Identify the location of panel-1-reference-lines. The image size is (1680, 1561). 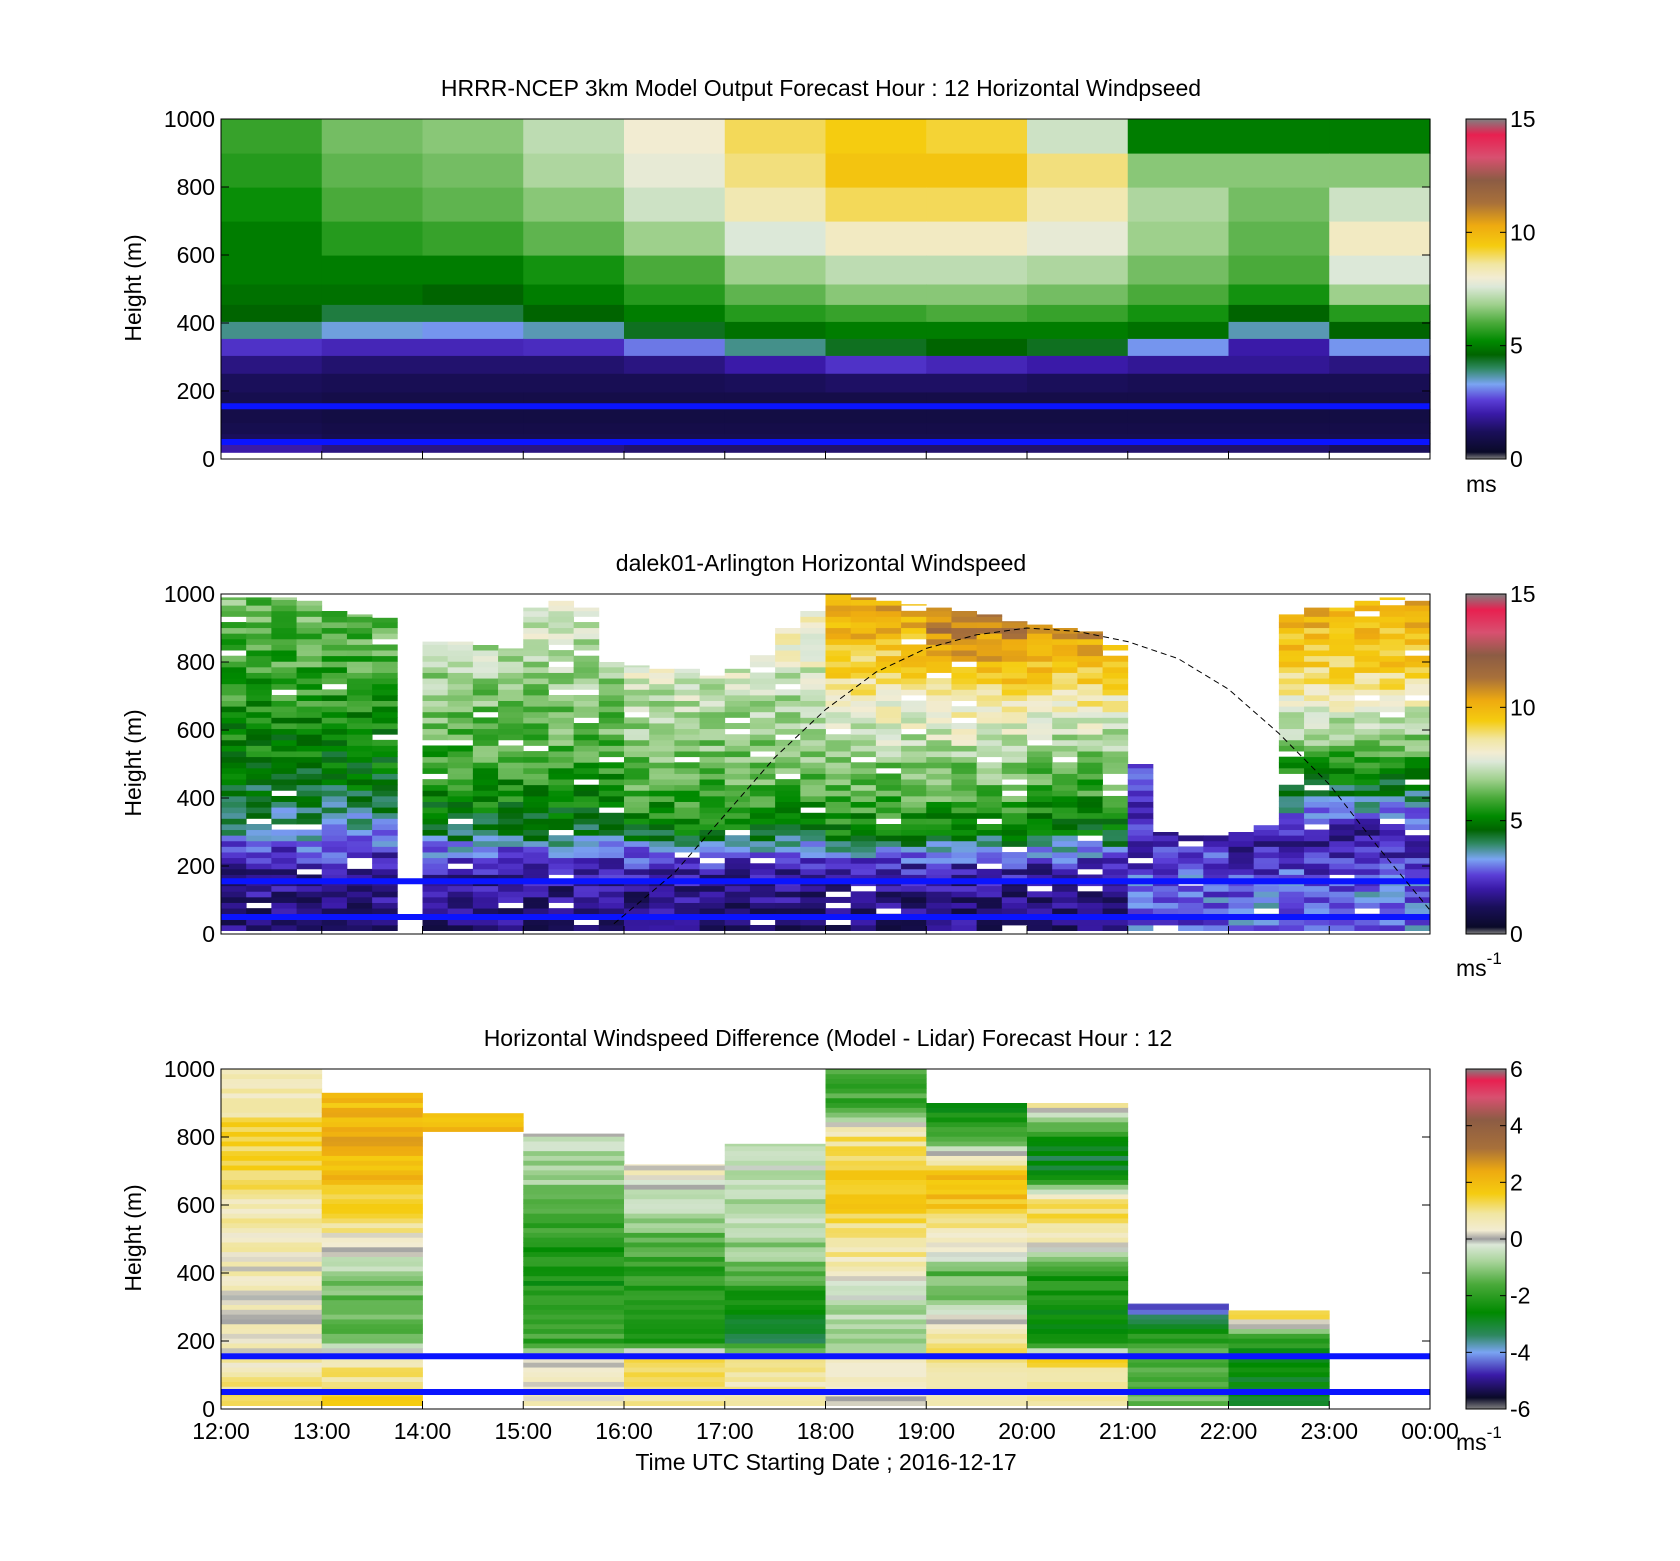
(825, 424).